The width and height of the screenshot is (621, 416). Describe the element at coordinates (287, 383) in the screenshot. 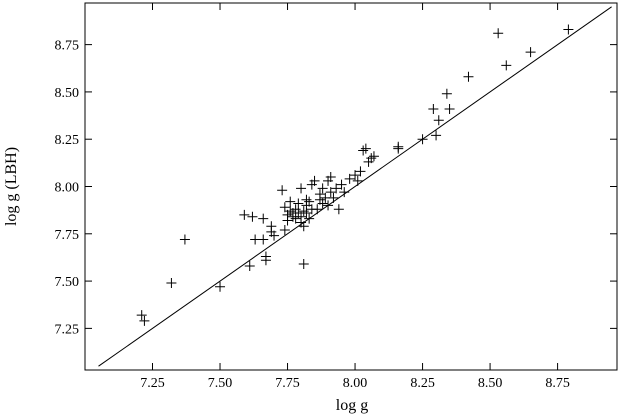

I see `x-tick-label: 7.75` at that location.